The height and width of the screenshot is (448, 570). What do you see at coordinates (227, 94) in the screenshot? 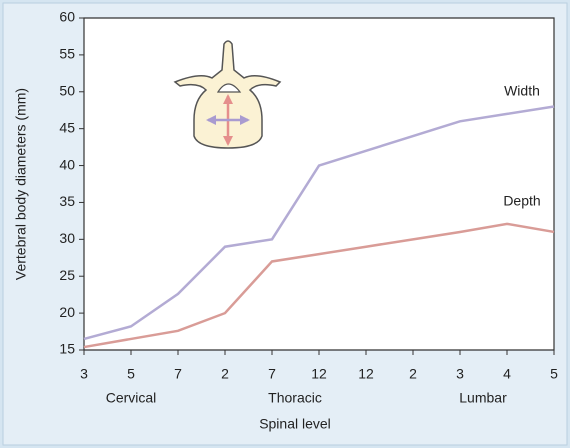
I see `spine-icon` at bounding box center [227, 94].